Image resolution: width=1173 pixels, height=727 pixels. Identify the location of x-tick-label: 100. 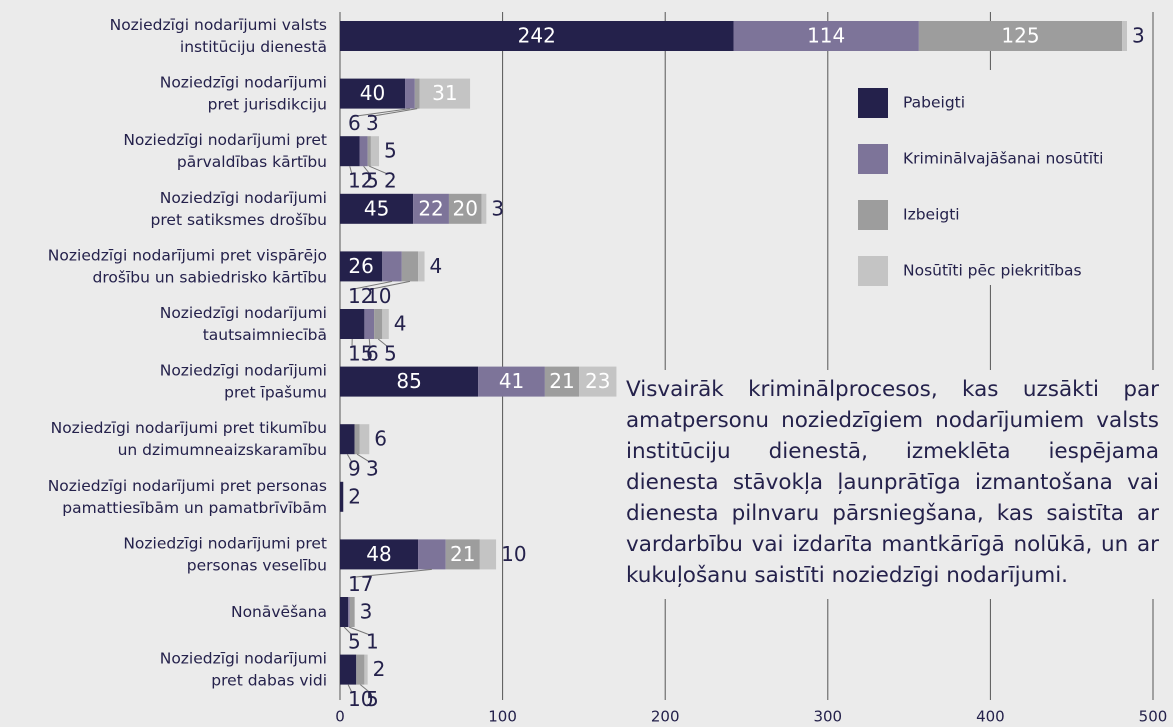
(502, 717).